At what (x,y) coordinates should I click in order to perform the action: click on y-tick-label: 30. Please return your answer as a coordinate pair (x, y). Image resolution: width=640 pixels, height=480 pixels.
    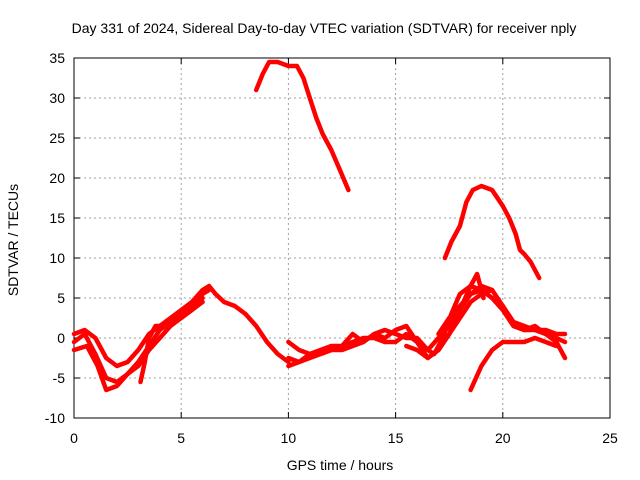
    Looking at the image, I should click on (57, 98).